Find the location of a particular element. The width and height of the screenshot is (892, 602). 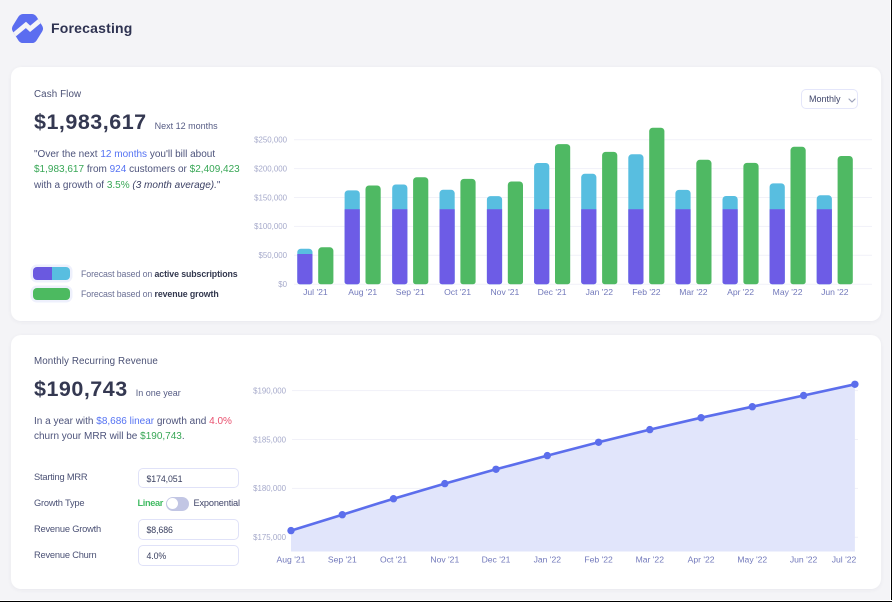

svg-text: $200,000 is located at coordinates (271, 168).